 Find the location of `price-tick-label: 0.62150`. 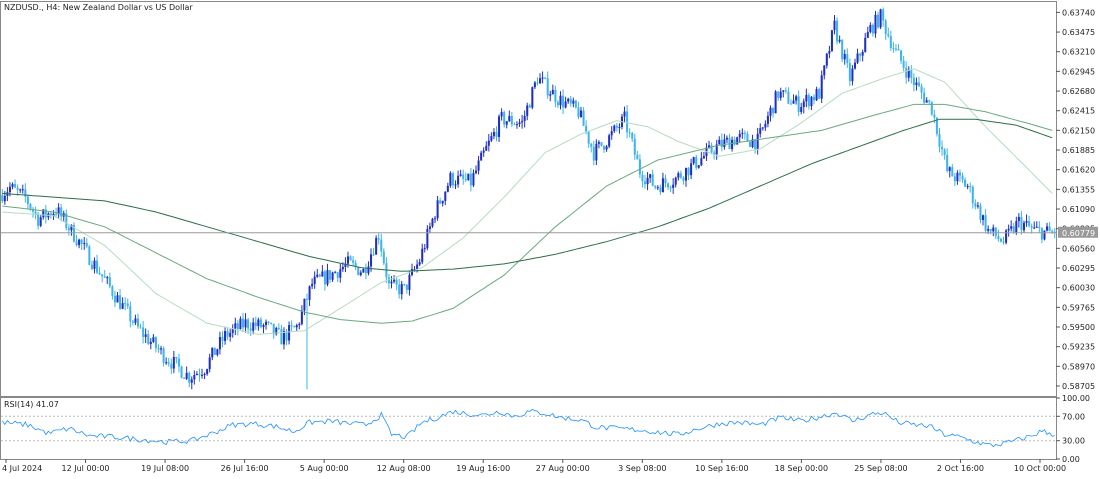

price-tick-label: 0.62150 is located at coordinates (1078, 130).